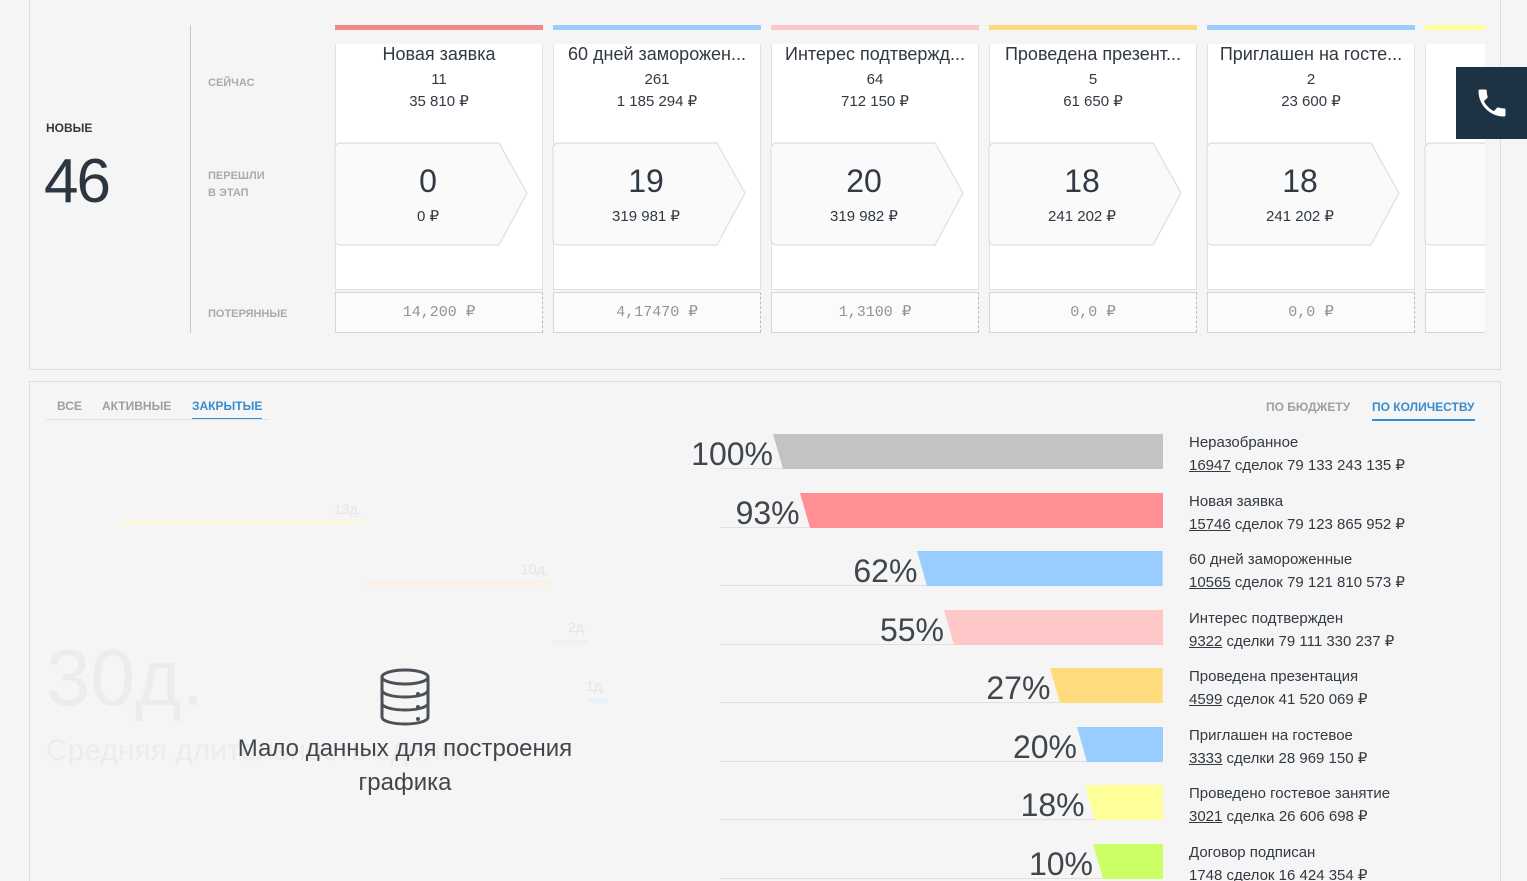 The image size is (1527, 881). I want to click on stage-budget: 23 600 ₽, so click(1311, 101).